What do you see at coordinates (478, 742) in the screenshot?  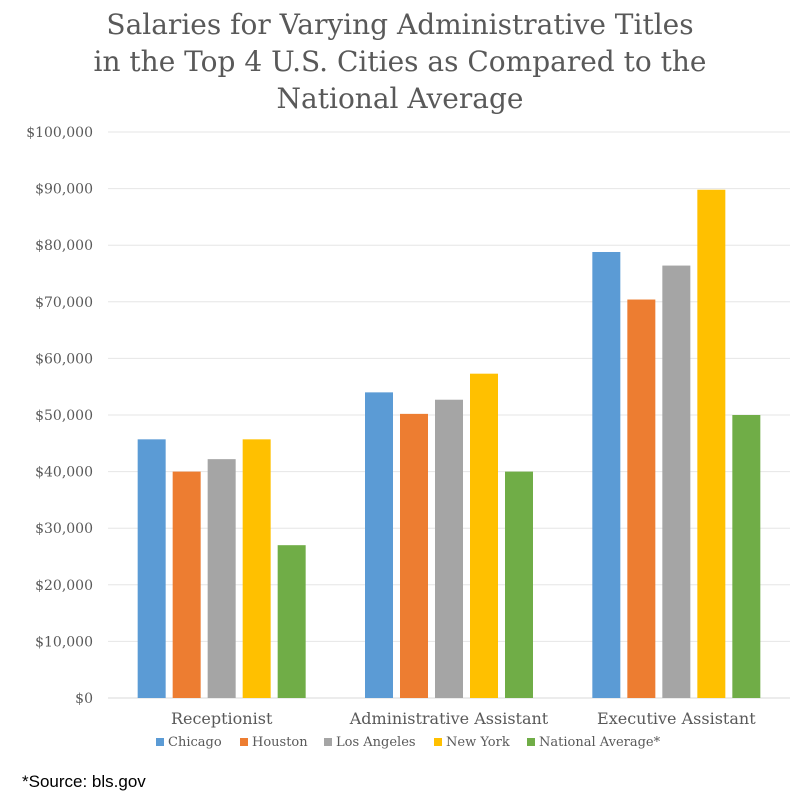 I see `legend-label: New York` at bounding box center [478, 742].